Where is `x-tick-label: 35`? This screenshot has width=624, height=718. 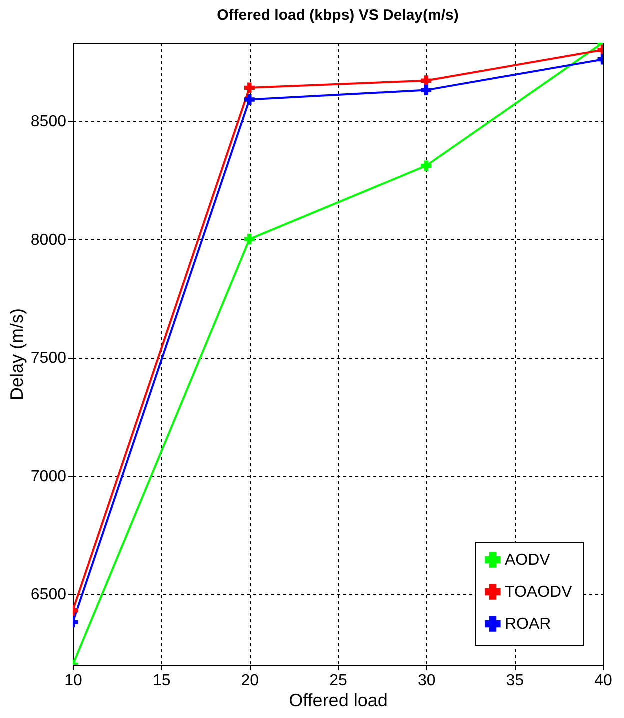 x-tick-label: 35 is located at coordinates (515, 681).